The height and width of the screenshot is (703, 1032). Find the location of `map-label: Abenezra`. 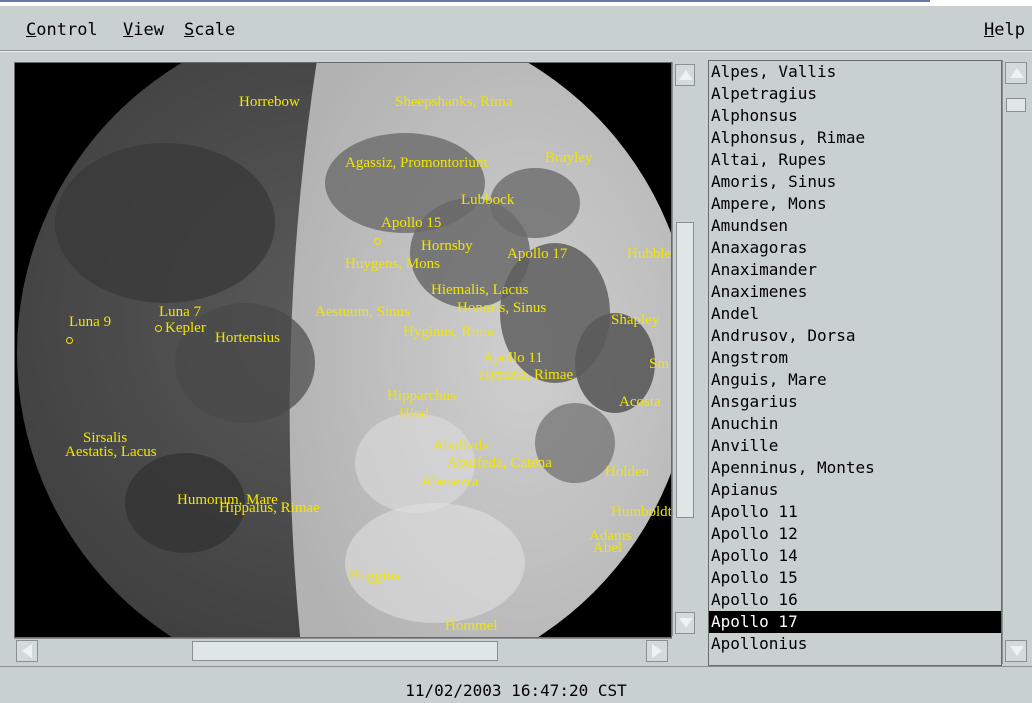

map-label: Abenezra is located at coordinates (450, 482).